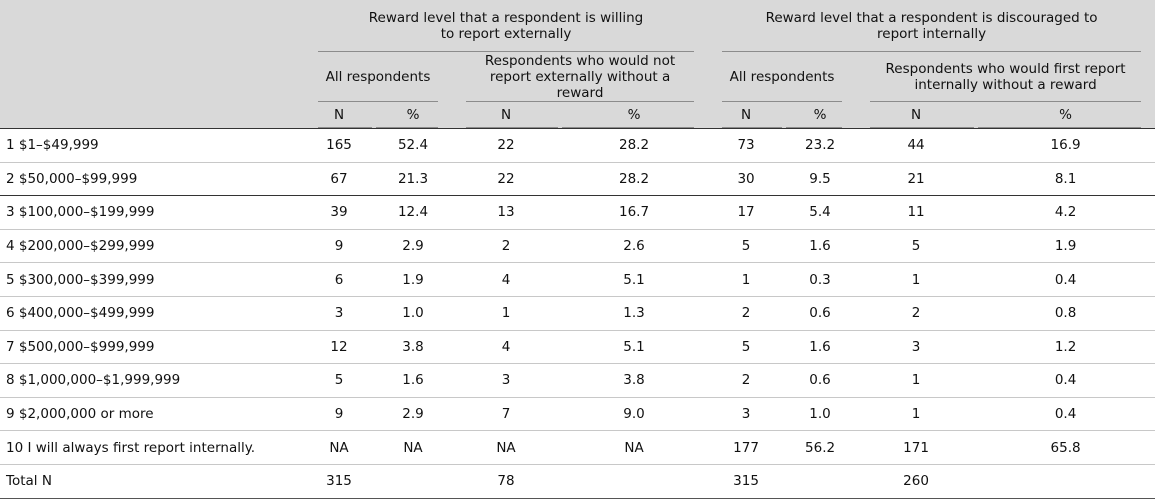  Describe the element at coordinates (634, 313) in the screenshot. I see `cell: 1.3` at that location.